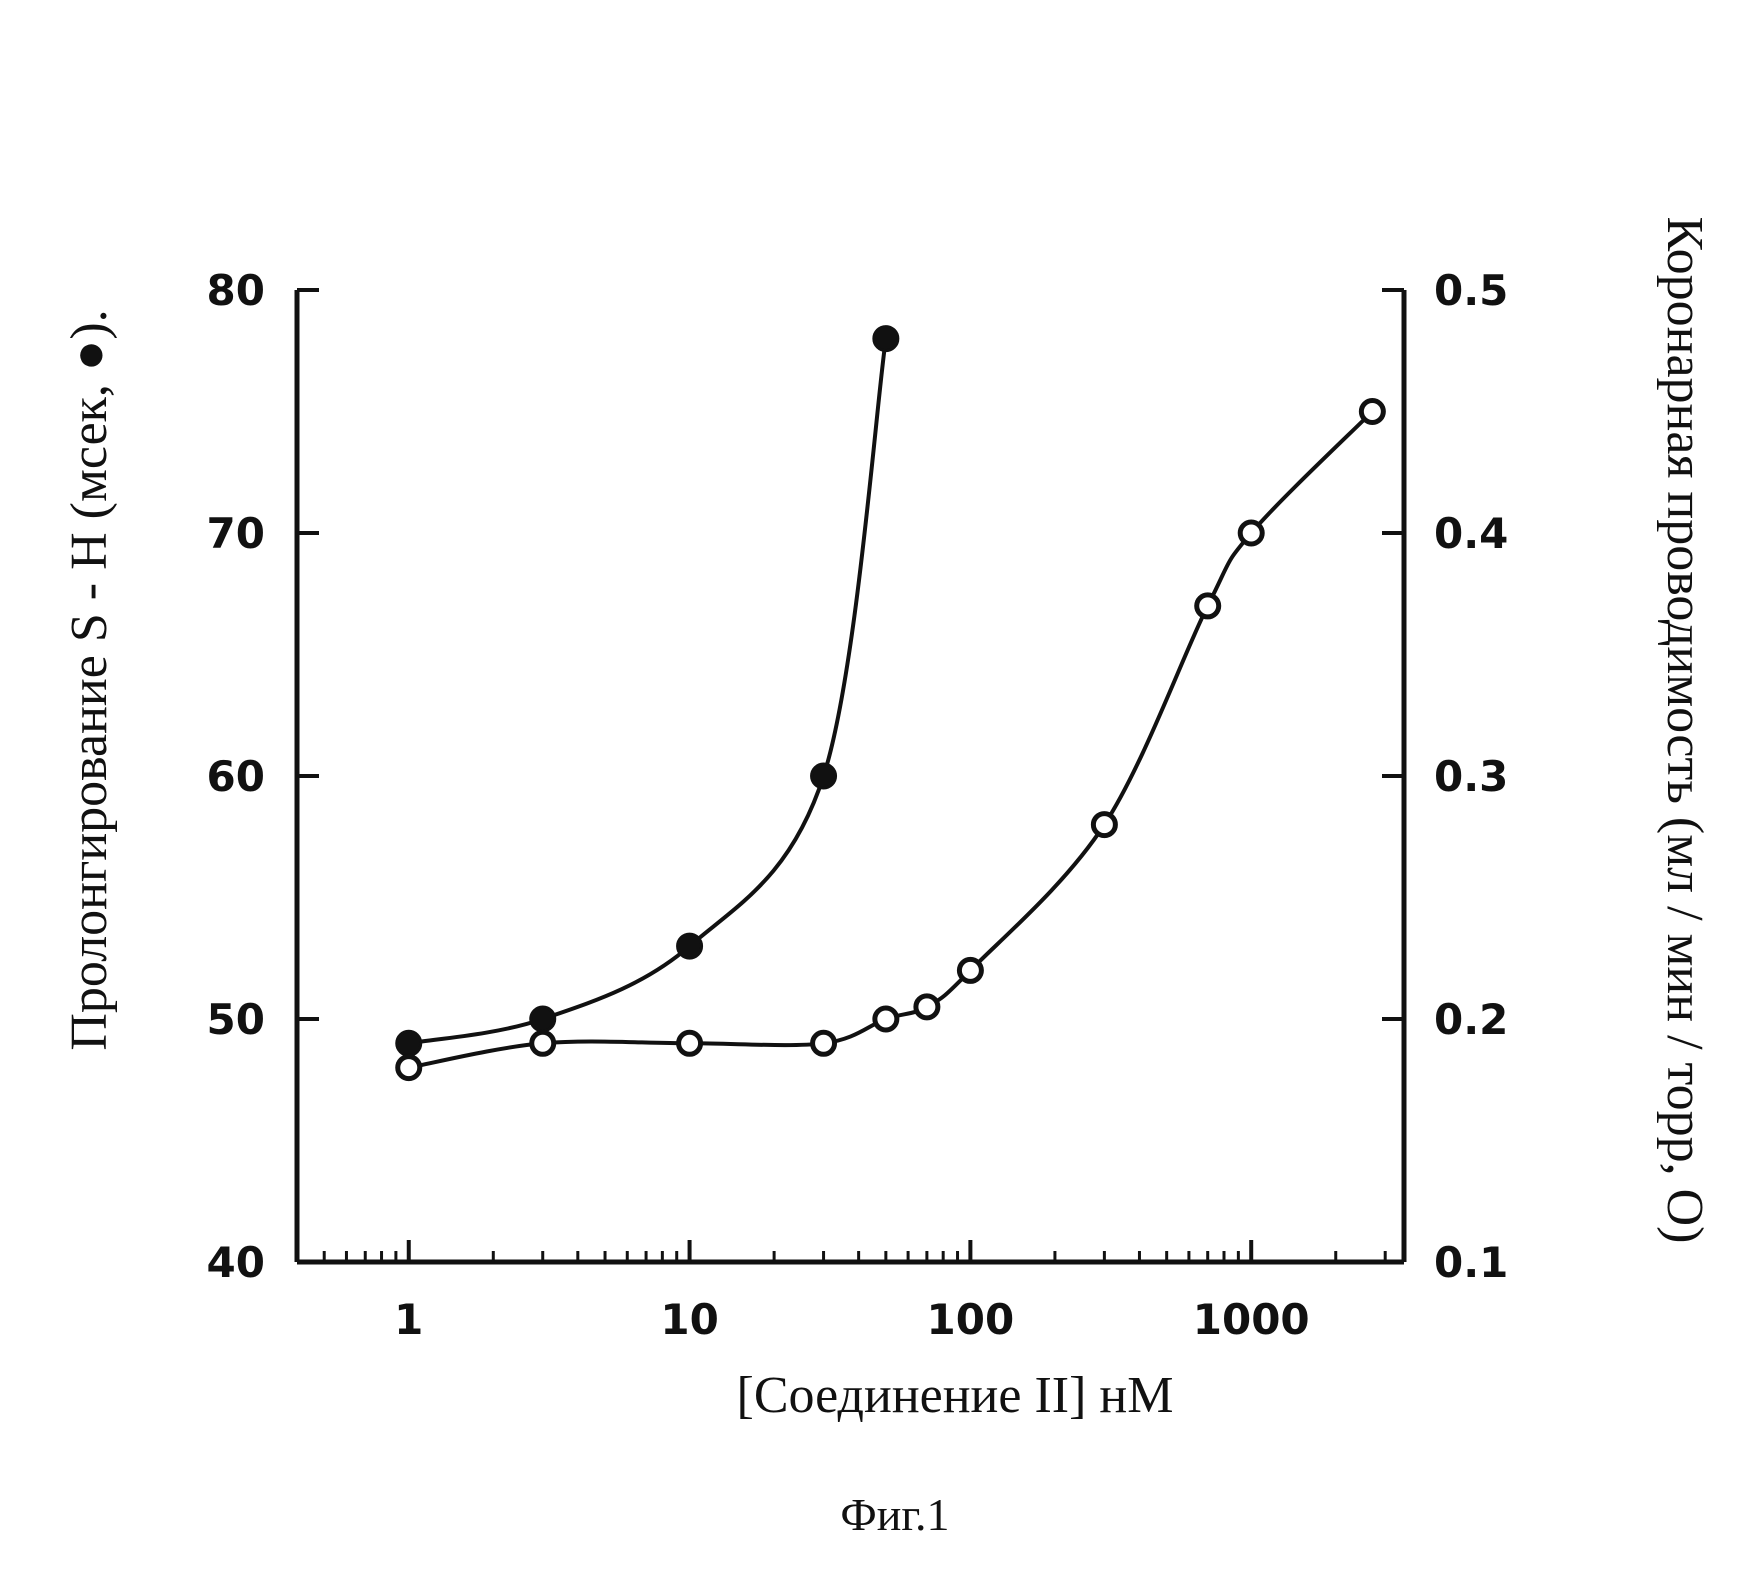 Image resolution: width=1757 pixels, height=1577 pixels. I want to click on y-right-tick-label: 0.3, so click(1471, 776).